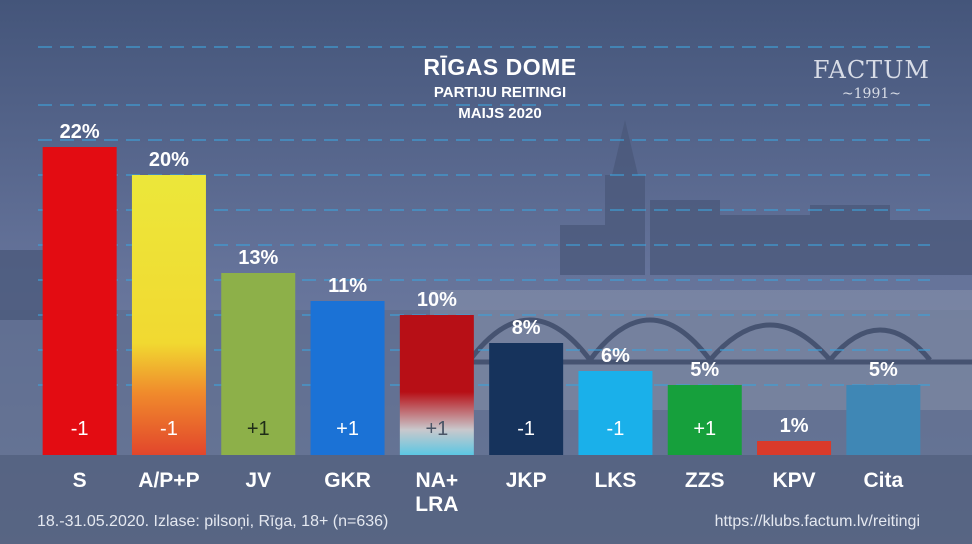 The width and height of the screenshot is (972, 544). Describe the element at coordinates (500, 113) in the screenshot. I see `chart-date: MAIJS 2020` at that location.